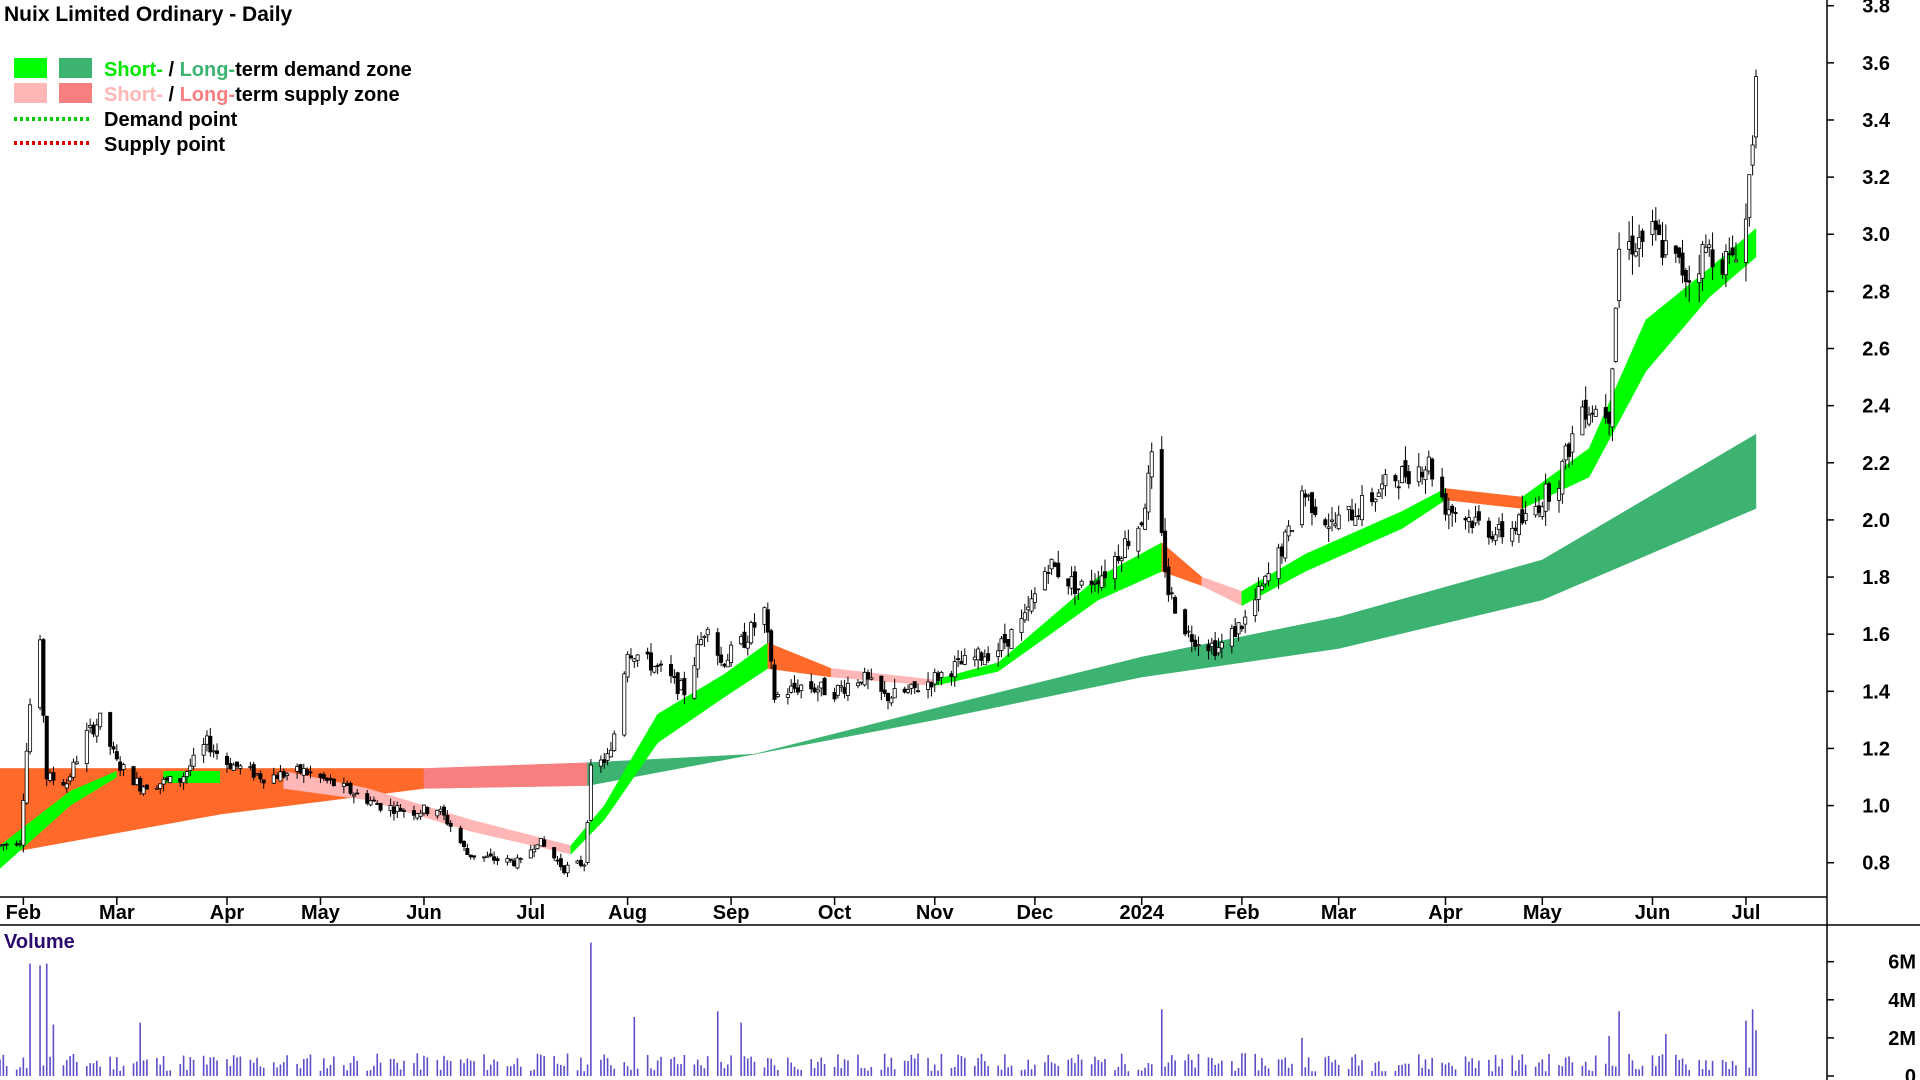 This screenshot has width=1920, height=1080. What do you see at coordinates (1876, 807) in the screenshot?
I see `y-tick-label: 1.0` at bounding box center [1876, 807].